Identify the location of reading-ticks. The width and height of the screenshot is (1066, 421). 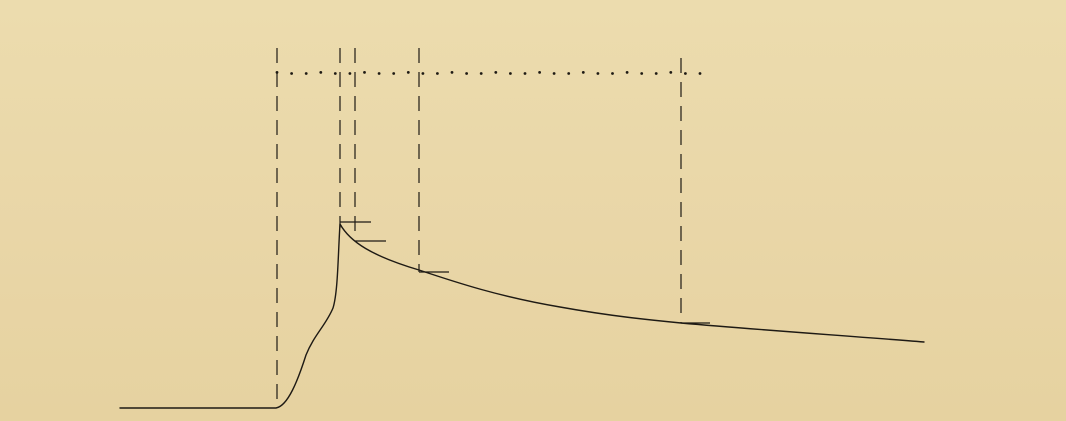
(525, 272).